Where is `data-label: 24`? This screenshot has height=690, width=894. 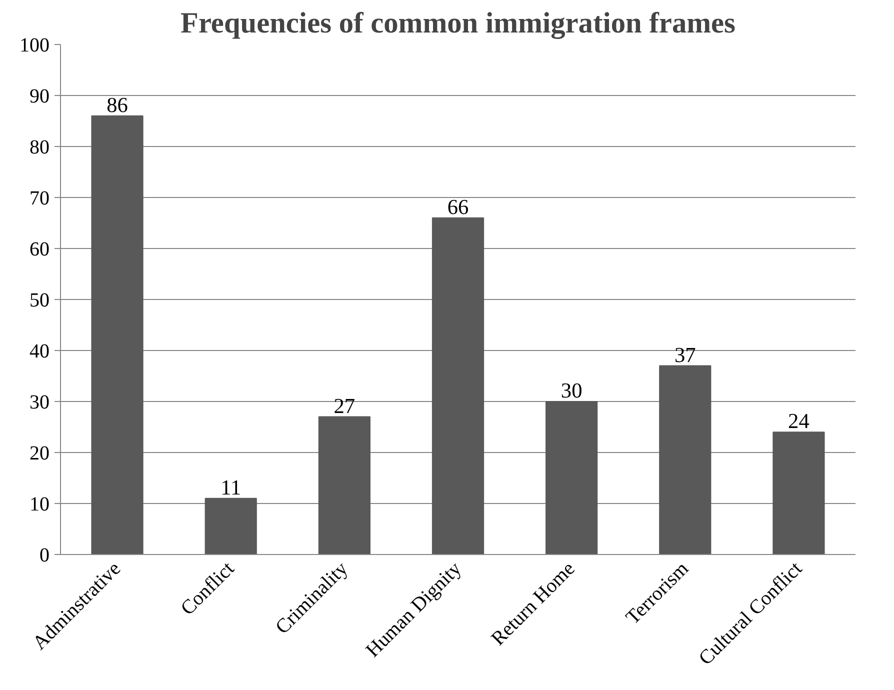 data-label: 24 is located at coordinates (799, 421).